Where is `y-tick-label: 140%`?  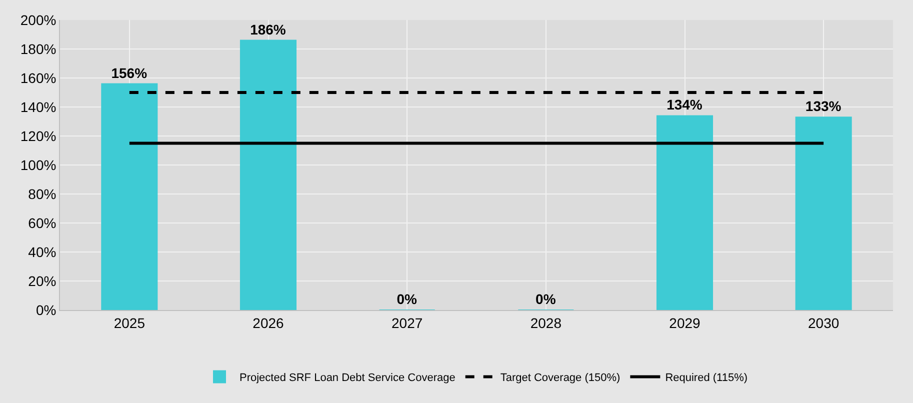
y-tick-label: 140% is located at coordinates (38, 106).